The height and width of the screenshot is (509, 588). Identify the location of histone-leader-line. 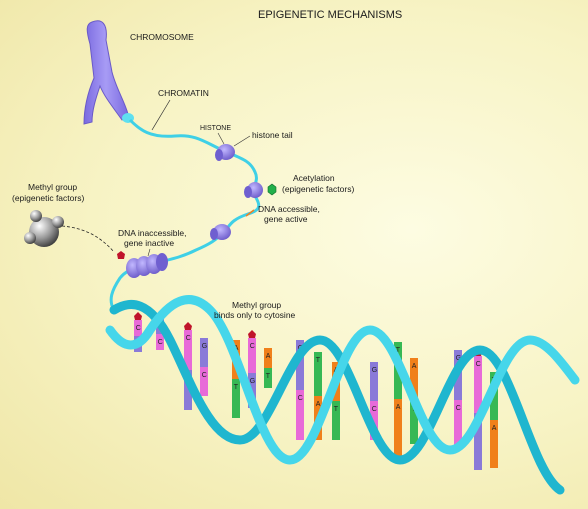
(221, 138).